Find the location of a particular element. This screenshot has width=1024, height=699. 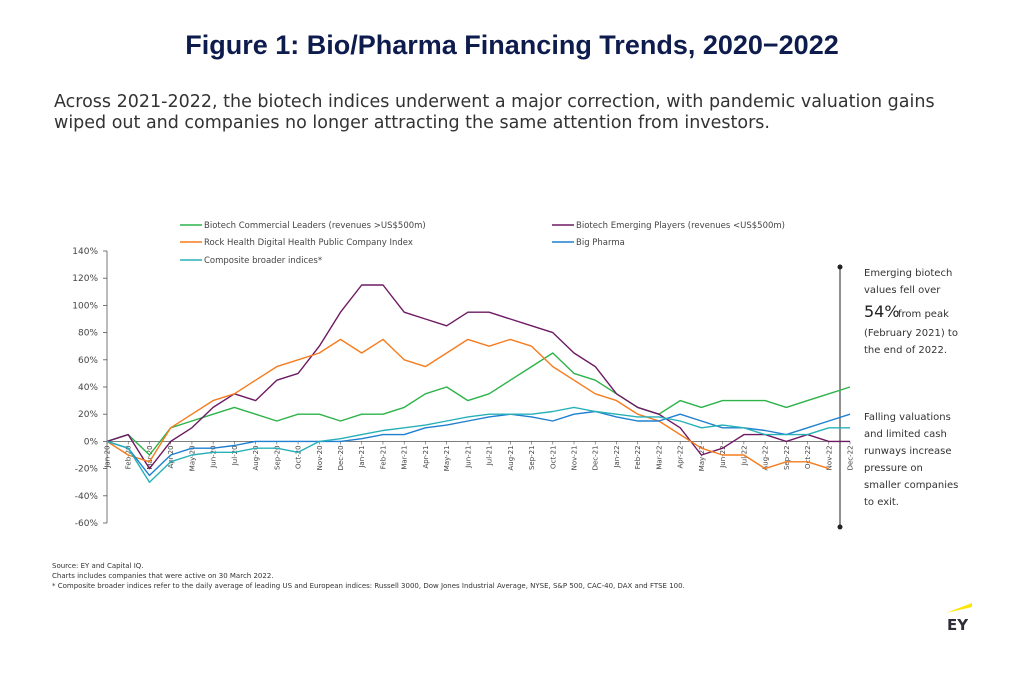

annotation: values fell over is located at coordinates (902, 290).